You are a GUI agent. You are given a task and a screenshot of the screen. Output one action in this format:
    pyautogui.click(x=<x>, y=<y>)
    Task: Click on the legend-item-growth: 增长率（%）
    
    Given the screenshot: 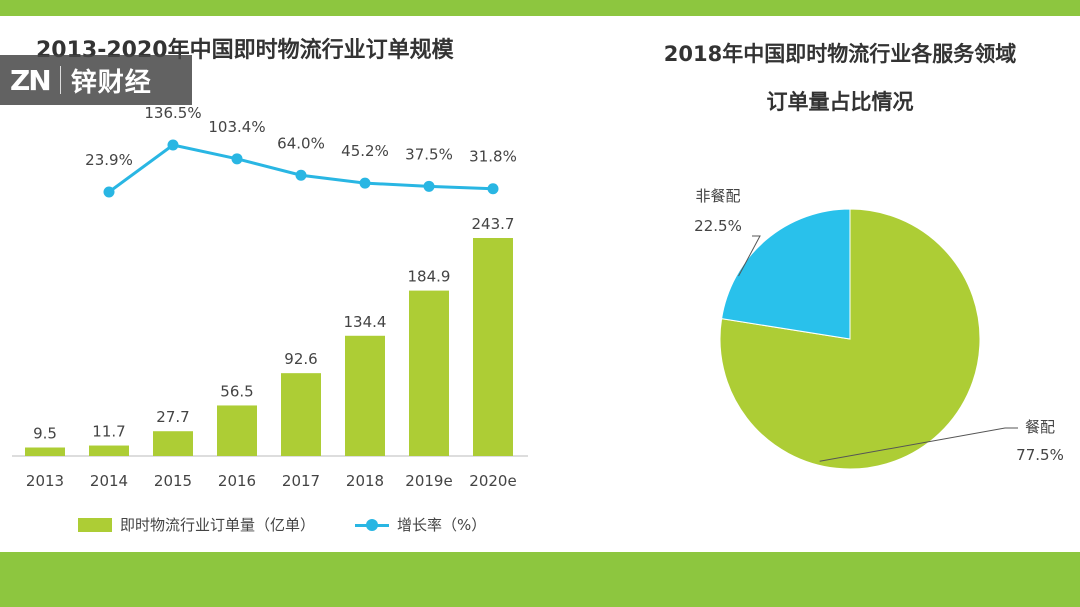 What is the action you would take?
    pyautogui.click(x=420, y=524)
    